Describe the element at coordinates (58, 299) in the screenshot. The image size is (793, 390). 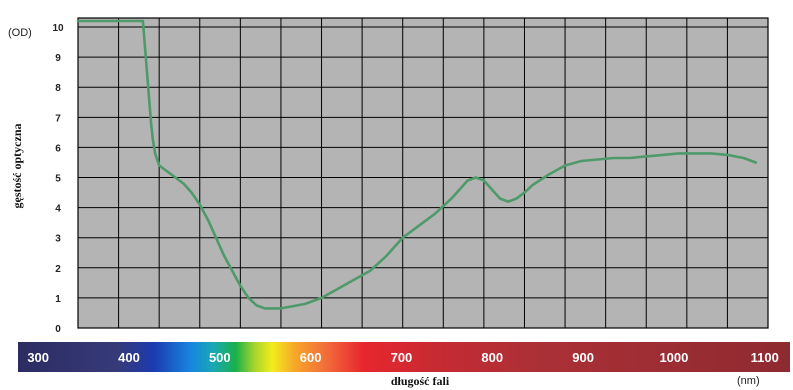
I see `y-tick-label: 1` at that location.